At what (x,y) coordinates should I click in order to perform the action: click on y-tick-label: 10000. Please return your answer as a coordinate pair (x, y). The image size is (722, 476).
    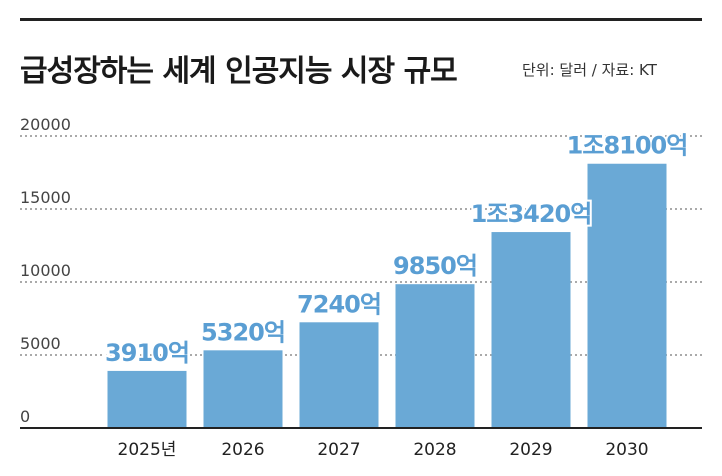
    Looking at the image, I should click on (45, 270).